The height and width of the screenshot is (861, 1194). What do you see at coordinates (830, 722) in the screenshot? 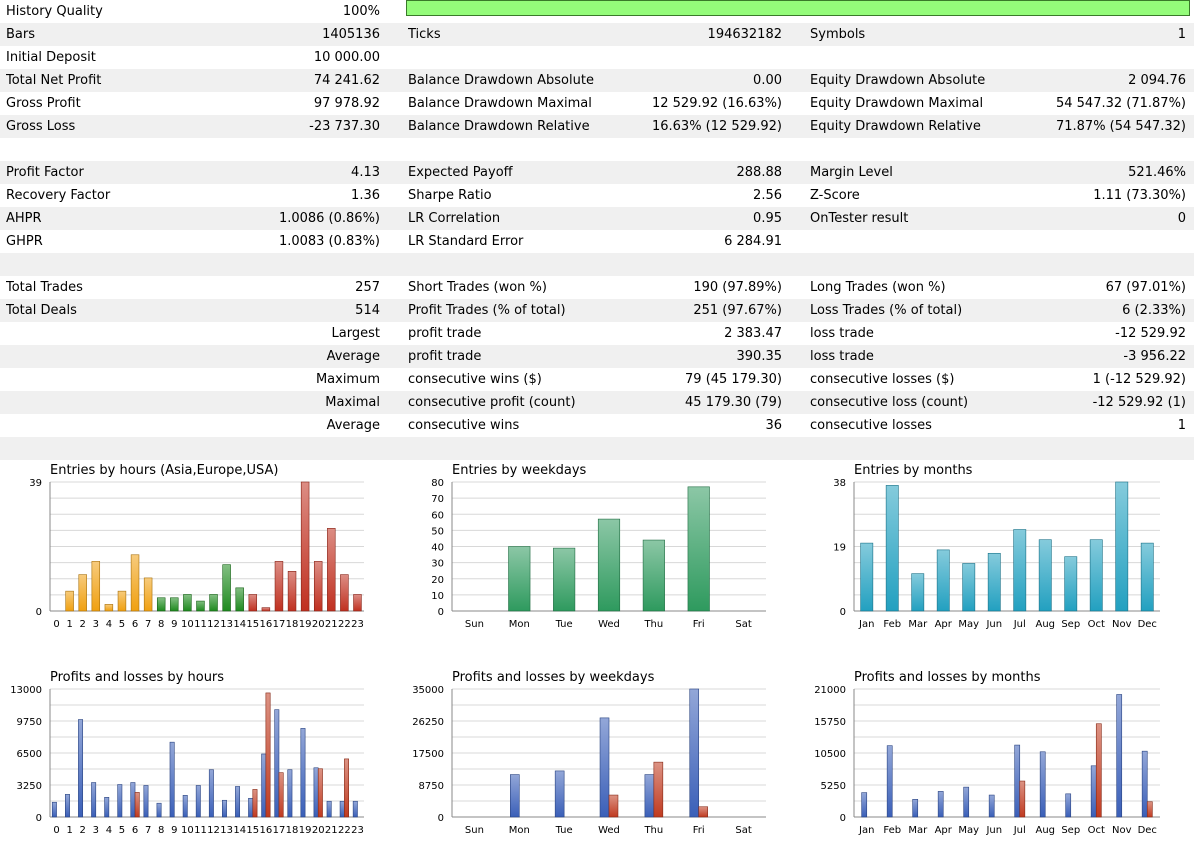
I see `y-tick-label: 15750` at bounding box center [830, 722].